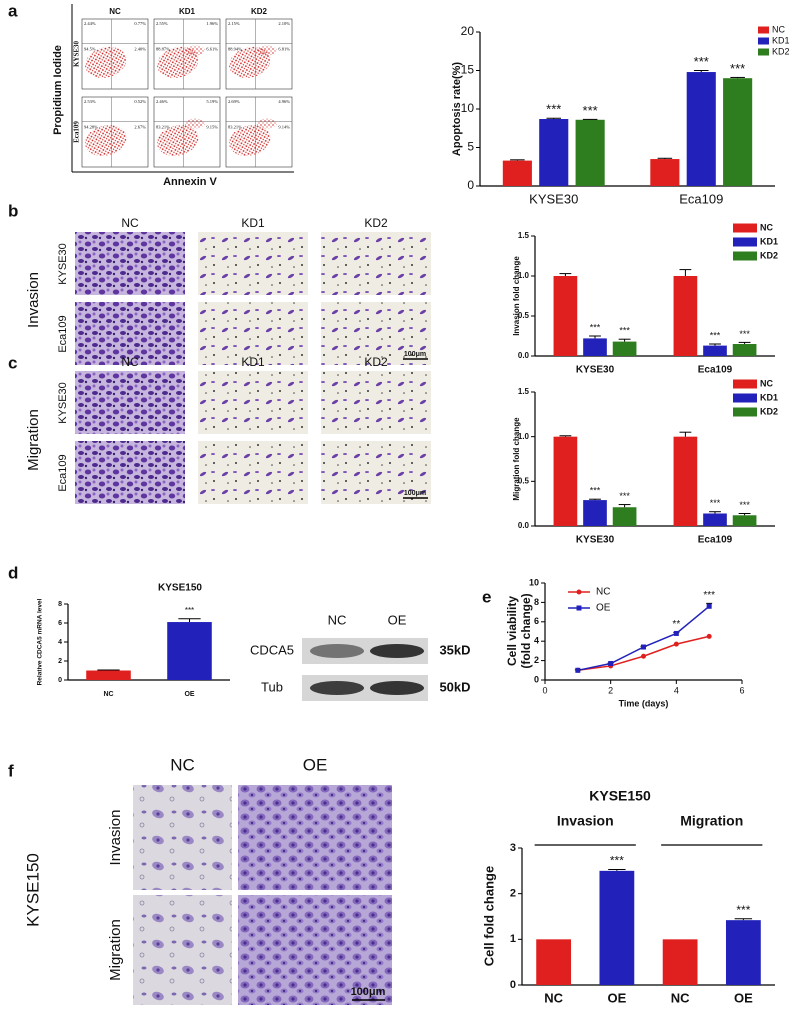 This screenshot has width=794, height=1019. Describe the element at coordinates (13, 572) in the screenshot. I see `panel-letter: d` at that location.